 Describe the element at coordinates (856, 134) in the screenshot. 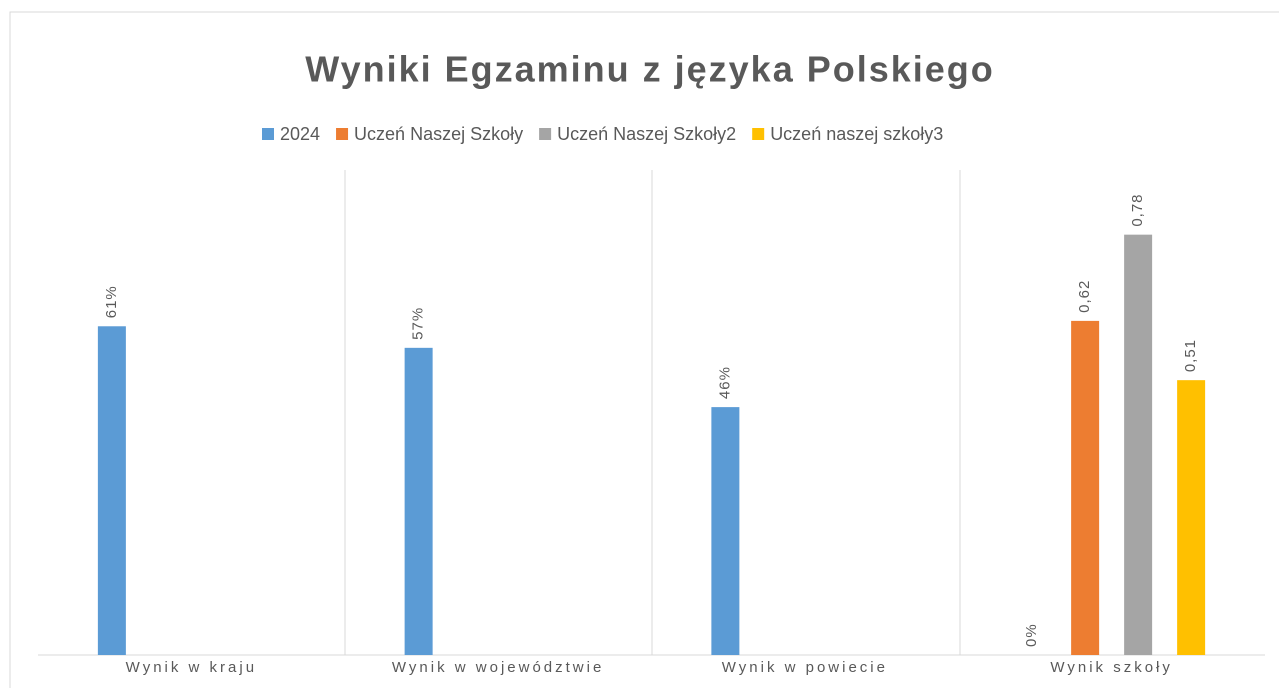

I see `legend-label: Uczeń naszej szkoły3` at that location.